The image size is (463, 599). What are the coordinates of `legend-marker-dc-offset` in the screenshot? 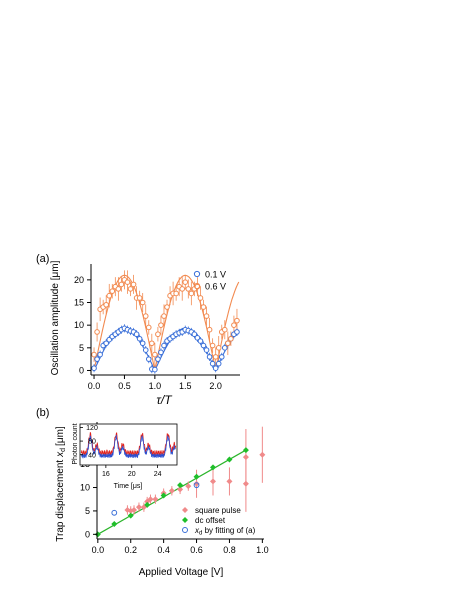 It's located at (185, 520).